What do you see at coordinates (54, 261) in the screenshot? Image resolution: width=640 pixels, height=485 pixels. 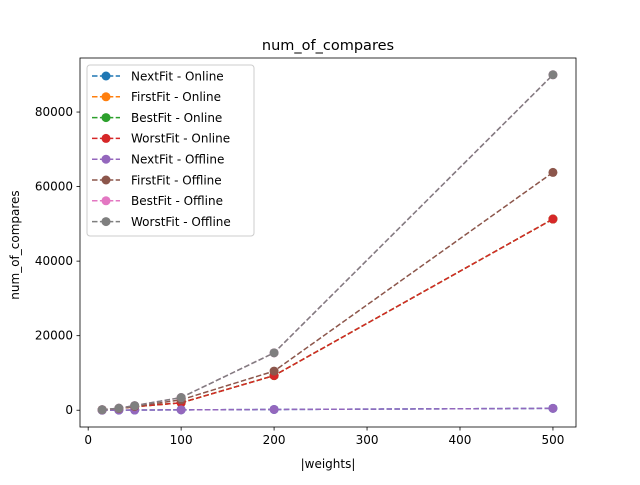 I see `y-tick-label: 40000` at bounding box center [54, 261].